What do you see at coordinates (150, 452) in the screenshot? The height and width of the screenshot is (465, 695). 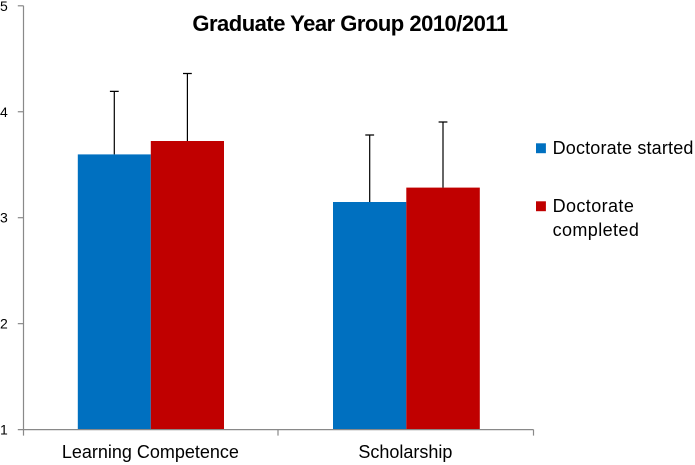 I see `svg-text: Learning Competence` at bounding box center [150, 452].